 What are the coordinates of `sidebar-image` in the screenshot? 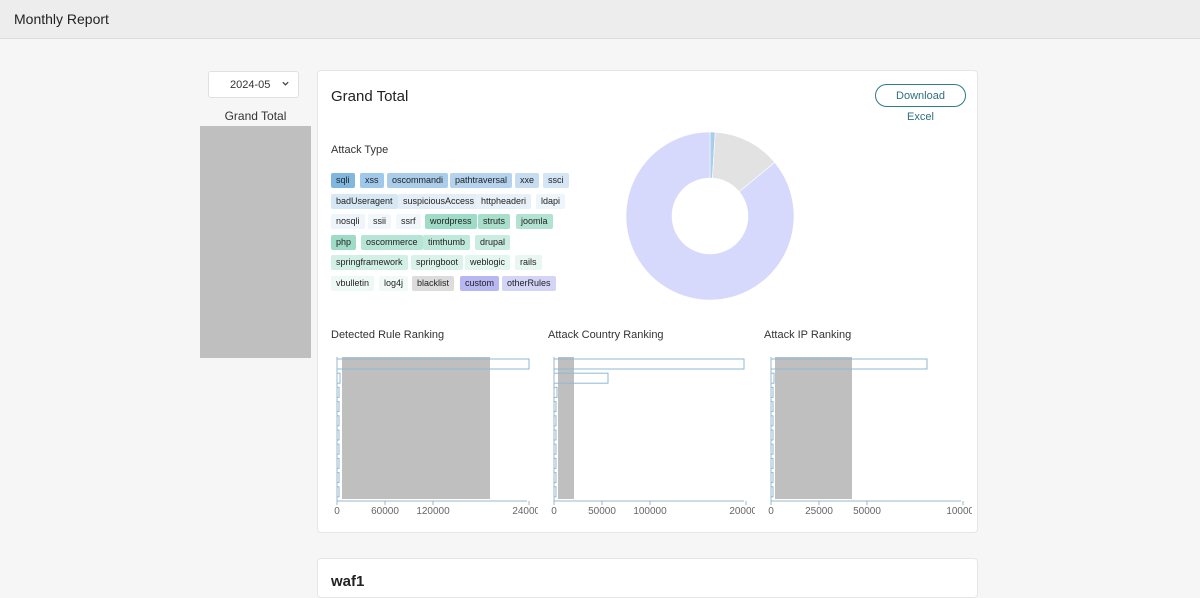 It's located at (255, 242).